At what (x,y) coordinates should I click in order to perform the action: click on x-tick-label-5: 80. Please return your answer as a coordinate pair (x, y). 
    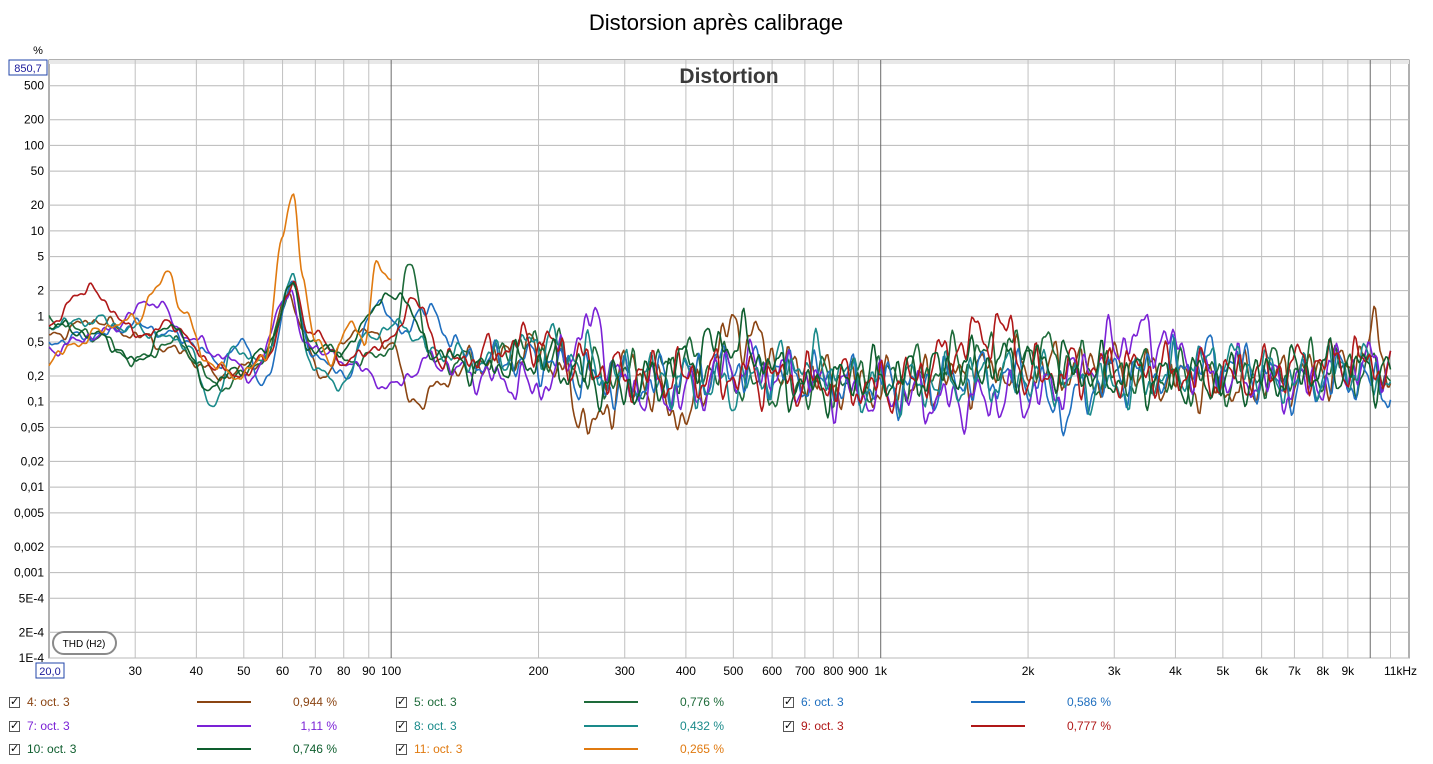
    Looking at the image, I should click on (344, 671).